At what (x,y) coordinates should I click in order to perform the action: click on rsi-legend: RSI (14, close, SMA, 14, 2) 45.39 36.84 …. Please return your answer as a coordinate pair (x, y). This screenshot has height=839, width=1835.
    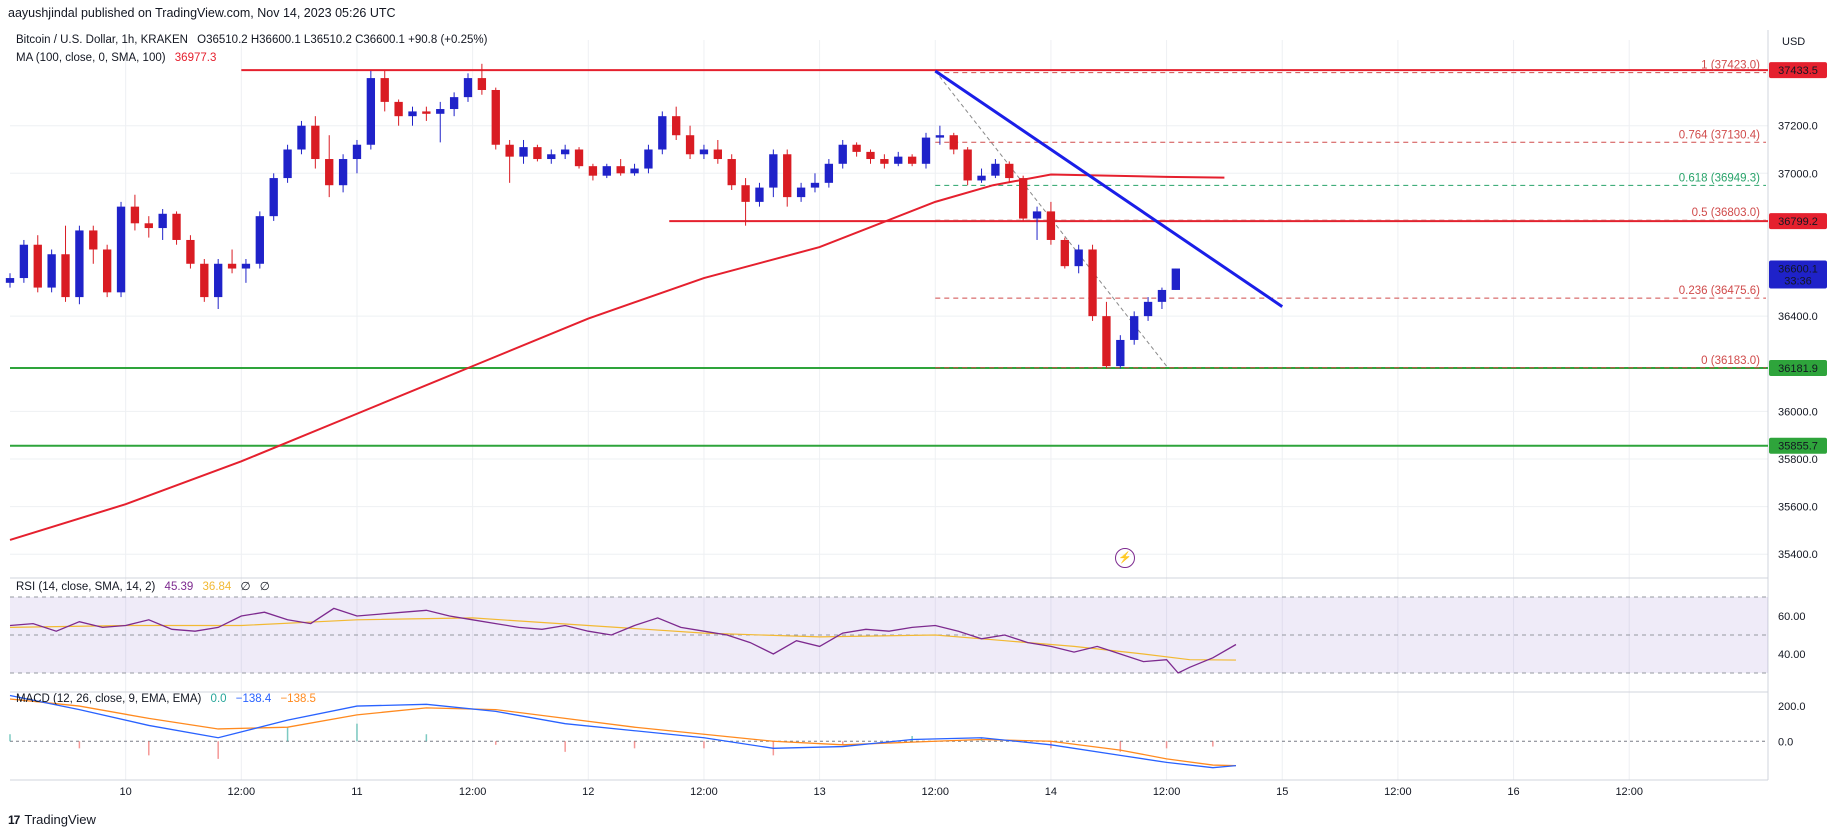
    Looking at the image, I should click on (146, 586).